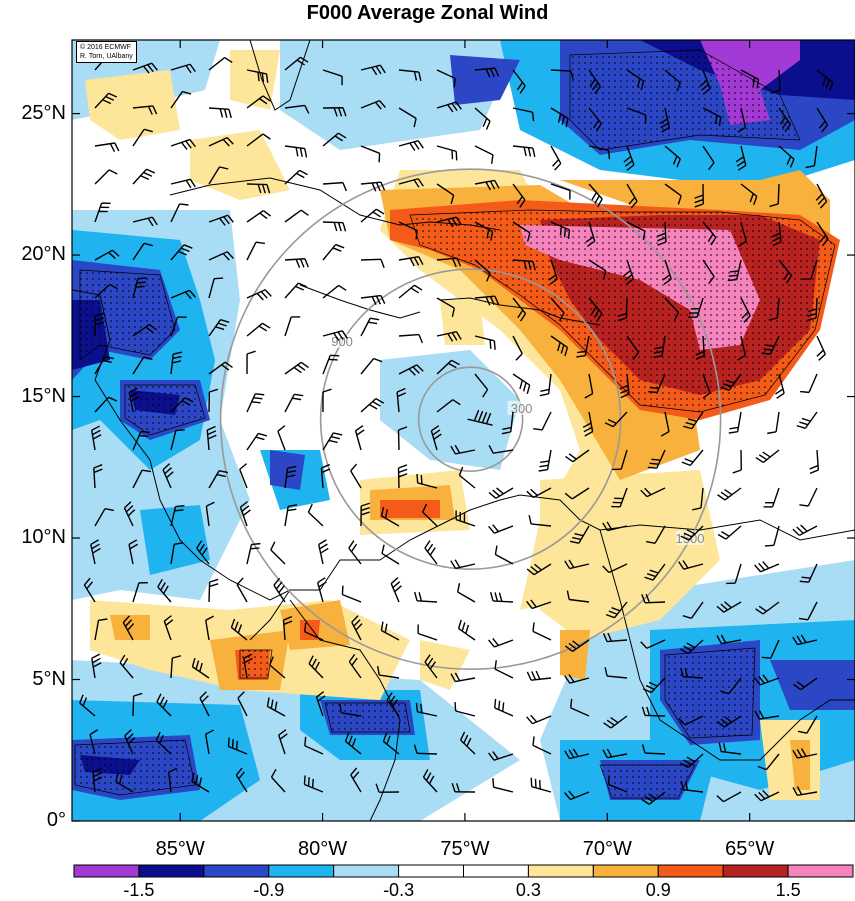  I want to click on lon-label: 70°W, so click(607, 849).